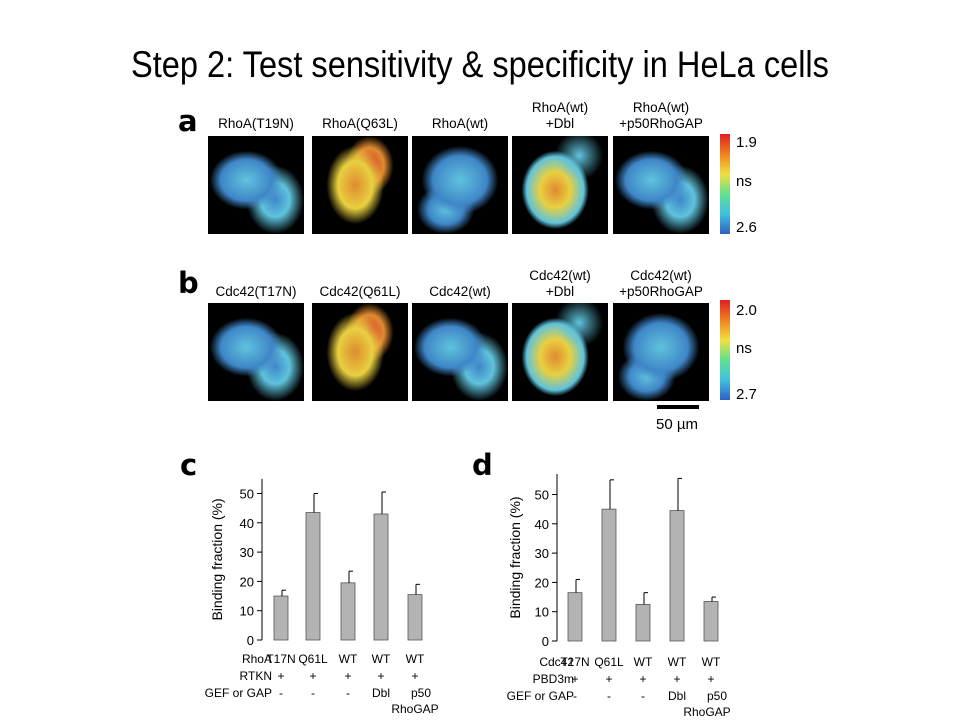  Describe the element at coordinates (250, 640) in the screenshot. I see `y-tick-label-c-0: 0` at that location.